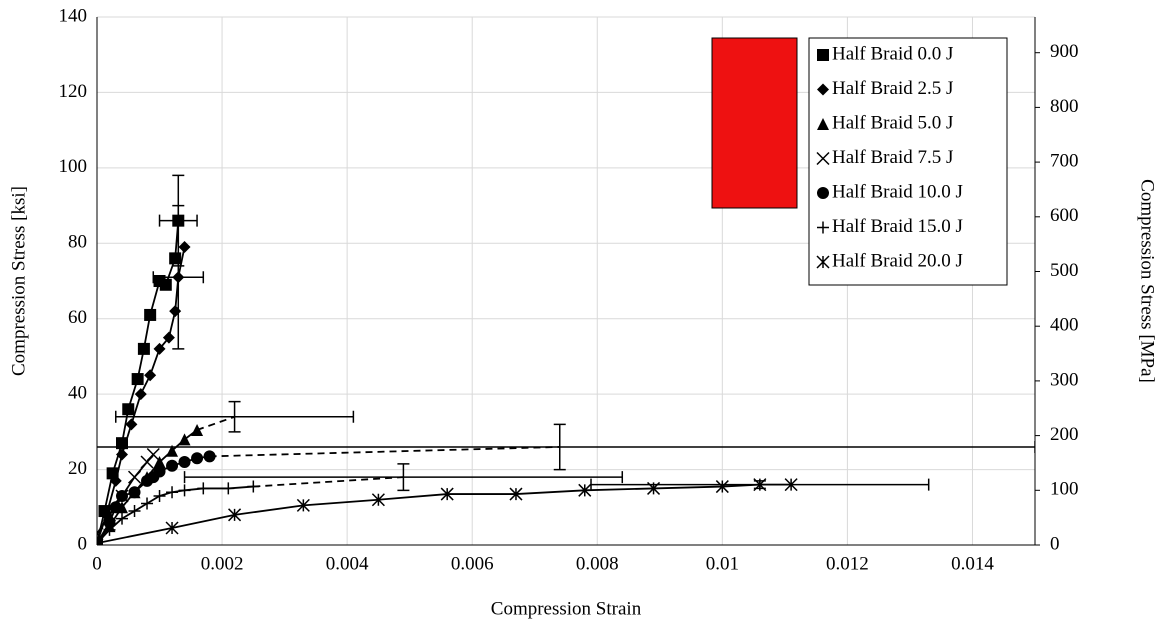 Image resolution: width=1165 pixels, height=633 pixels. I want to click on x-axis-title: Compression Strain, so click(566, 608).